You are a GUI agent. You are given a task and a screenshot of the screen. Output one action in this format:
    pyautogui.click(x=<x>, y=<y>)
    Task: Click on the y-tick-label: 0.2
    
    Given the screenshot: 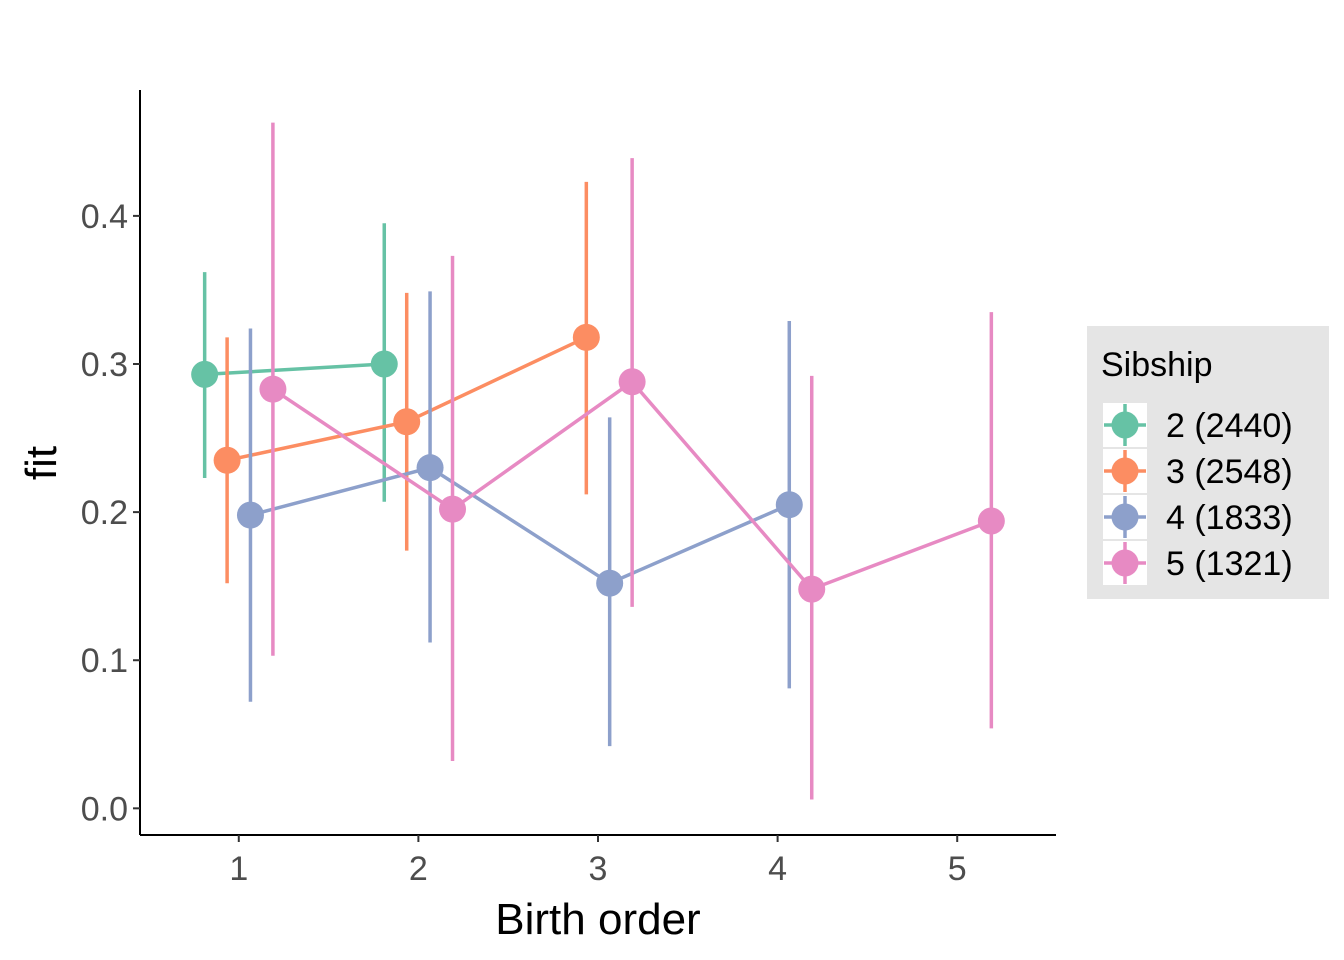 What is the action you would take?
    pyautogui.click(x=104, y=513)
    